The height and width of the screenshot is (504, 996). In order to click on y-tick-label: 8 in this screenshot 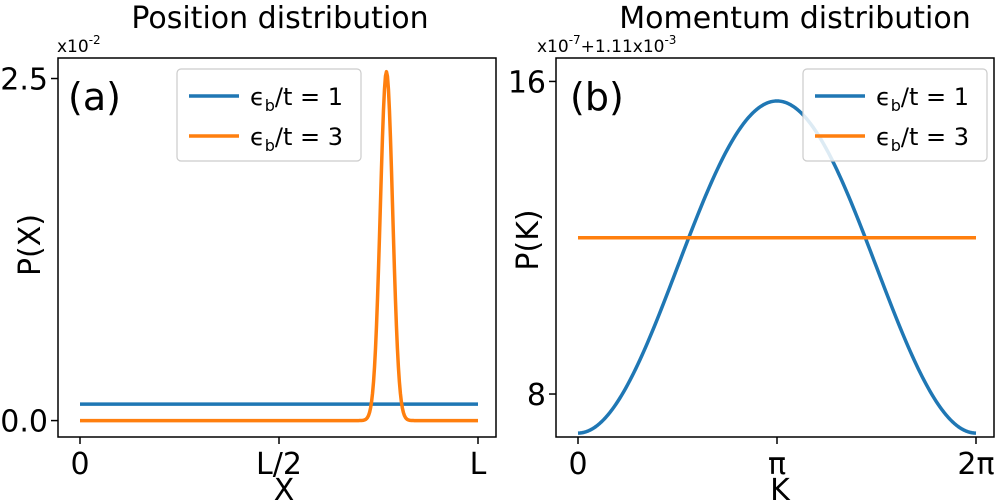, I will do `click(536, 395)`.